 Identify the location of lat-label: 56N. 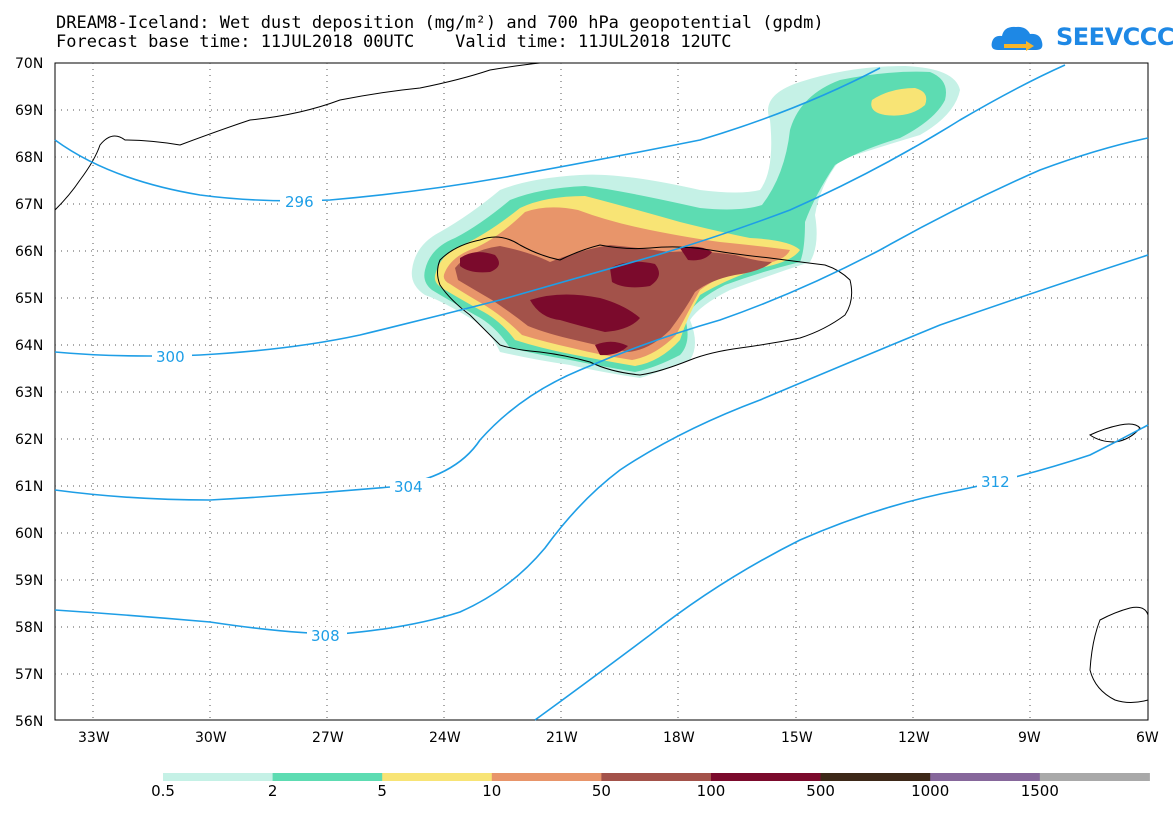
(29, 722).